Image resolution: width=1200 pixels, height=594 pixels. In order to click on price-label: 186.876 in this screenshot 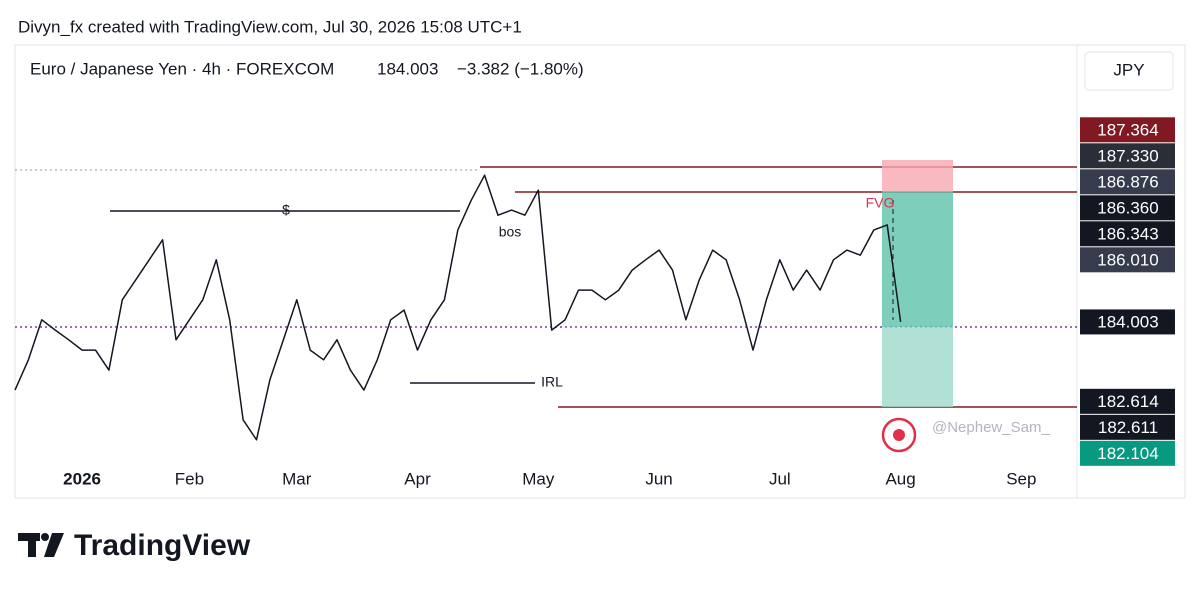, I will do `click(1127, 181)`.